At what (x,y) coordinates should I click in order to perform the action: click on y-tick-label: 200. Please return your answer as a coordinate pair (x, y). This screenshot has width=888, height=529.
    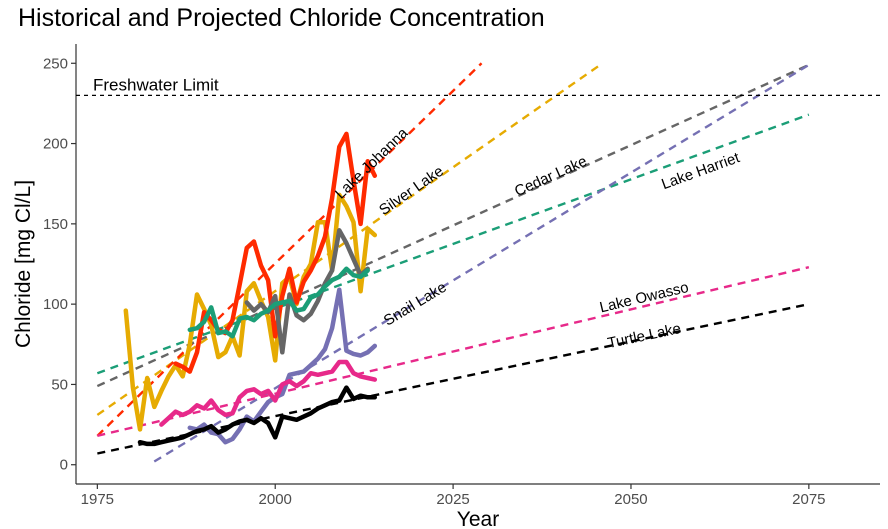
    Looking at the image, I should click on (55, 144).